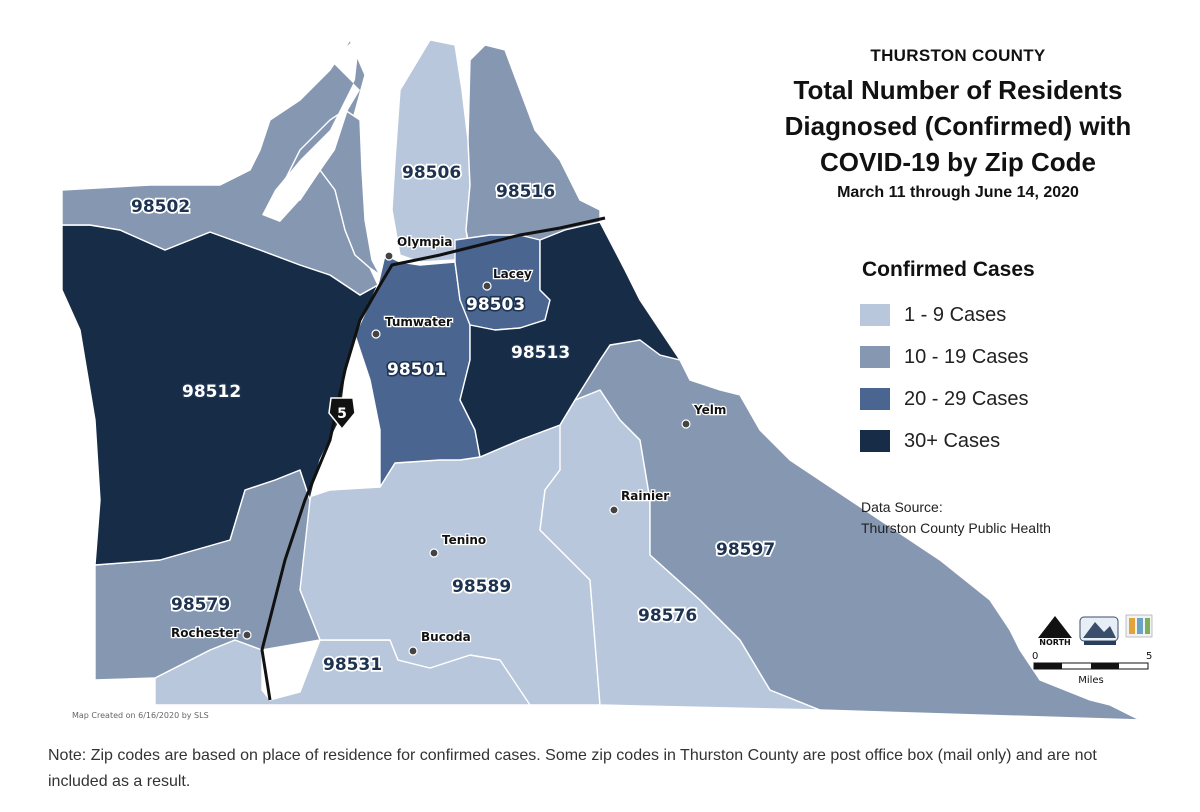 Image resolution: width=1200 pixels, height=812 pixels. What do you see at coordinates (1055, 631) in the screenshot?
I see `north-arrow-icon: NORTH` at bounding box center [1055, 631].